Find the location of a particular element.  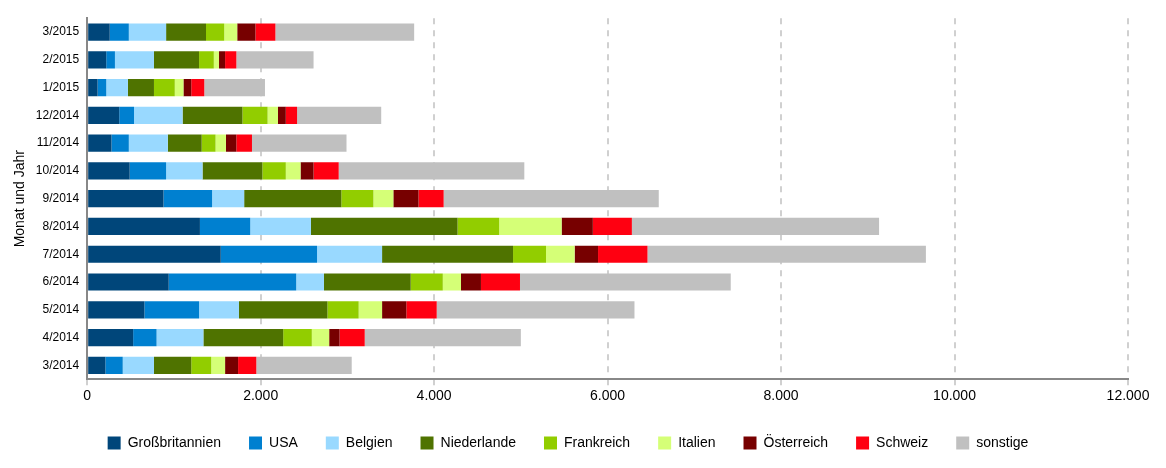

legend-label: Schweiz is located at coordinates (902, 441).